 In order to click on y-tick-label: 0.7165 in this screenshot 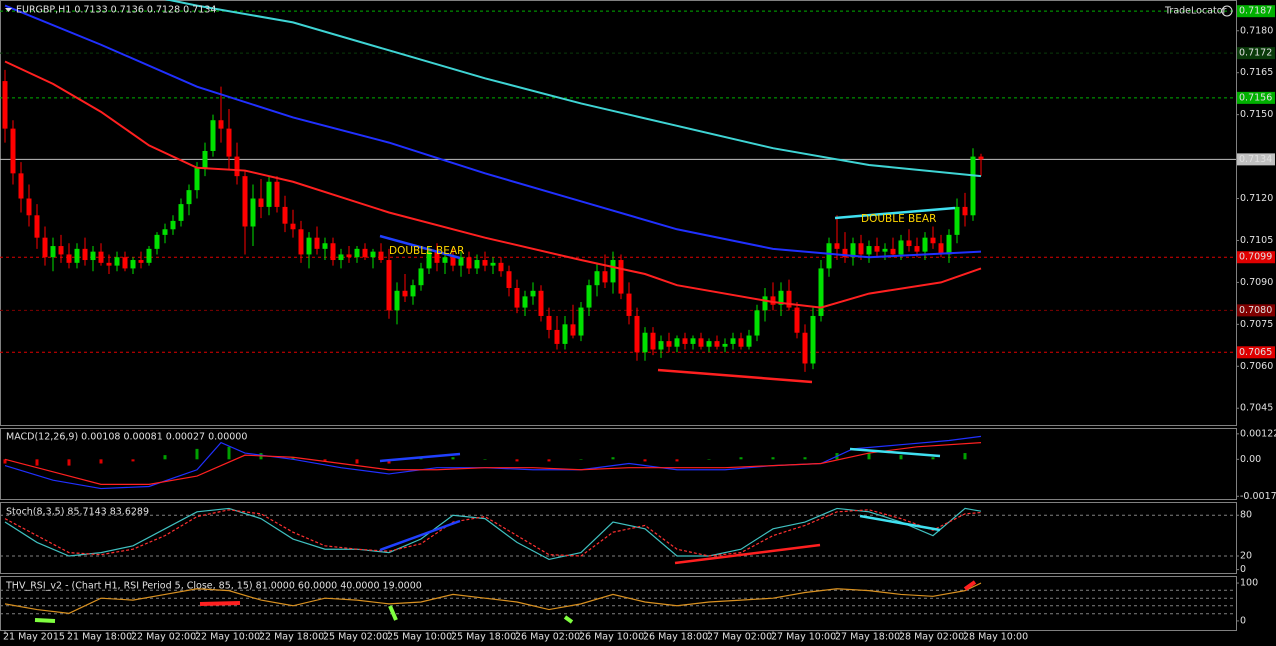, I will do `click(1256, 72)`.